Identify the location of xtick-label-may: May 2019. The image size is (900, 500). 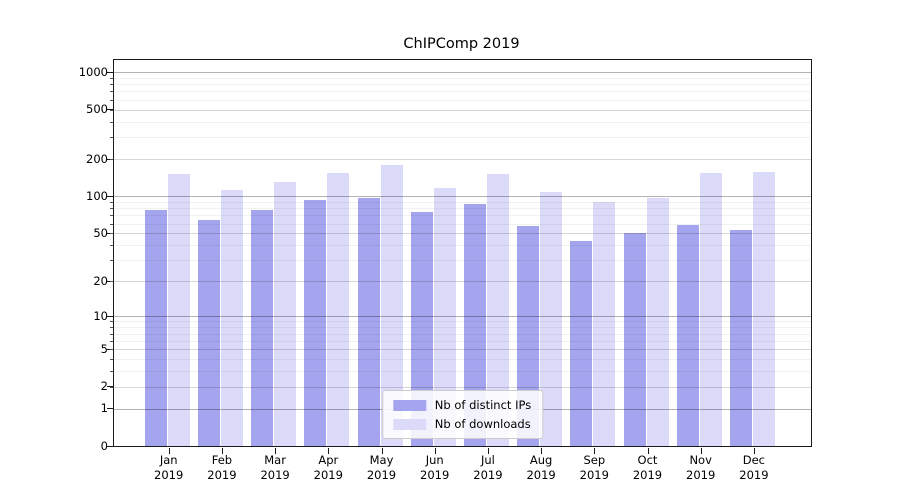
(382, 467).